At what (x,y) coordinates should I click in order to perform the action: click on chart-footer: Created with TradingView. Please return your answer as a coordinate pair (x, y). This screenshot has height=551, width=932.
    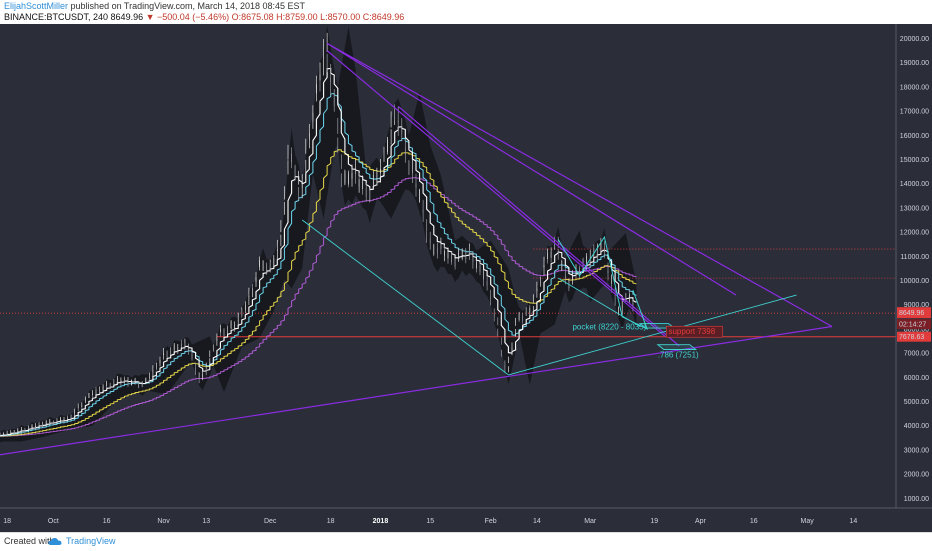
    Looking at the image, I should click on (466, 541).